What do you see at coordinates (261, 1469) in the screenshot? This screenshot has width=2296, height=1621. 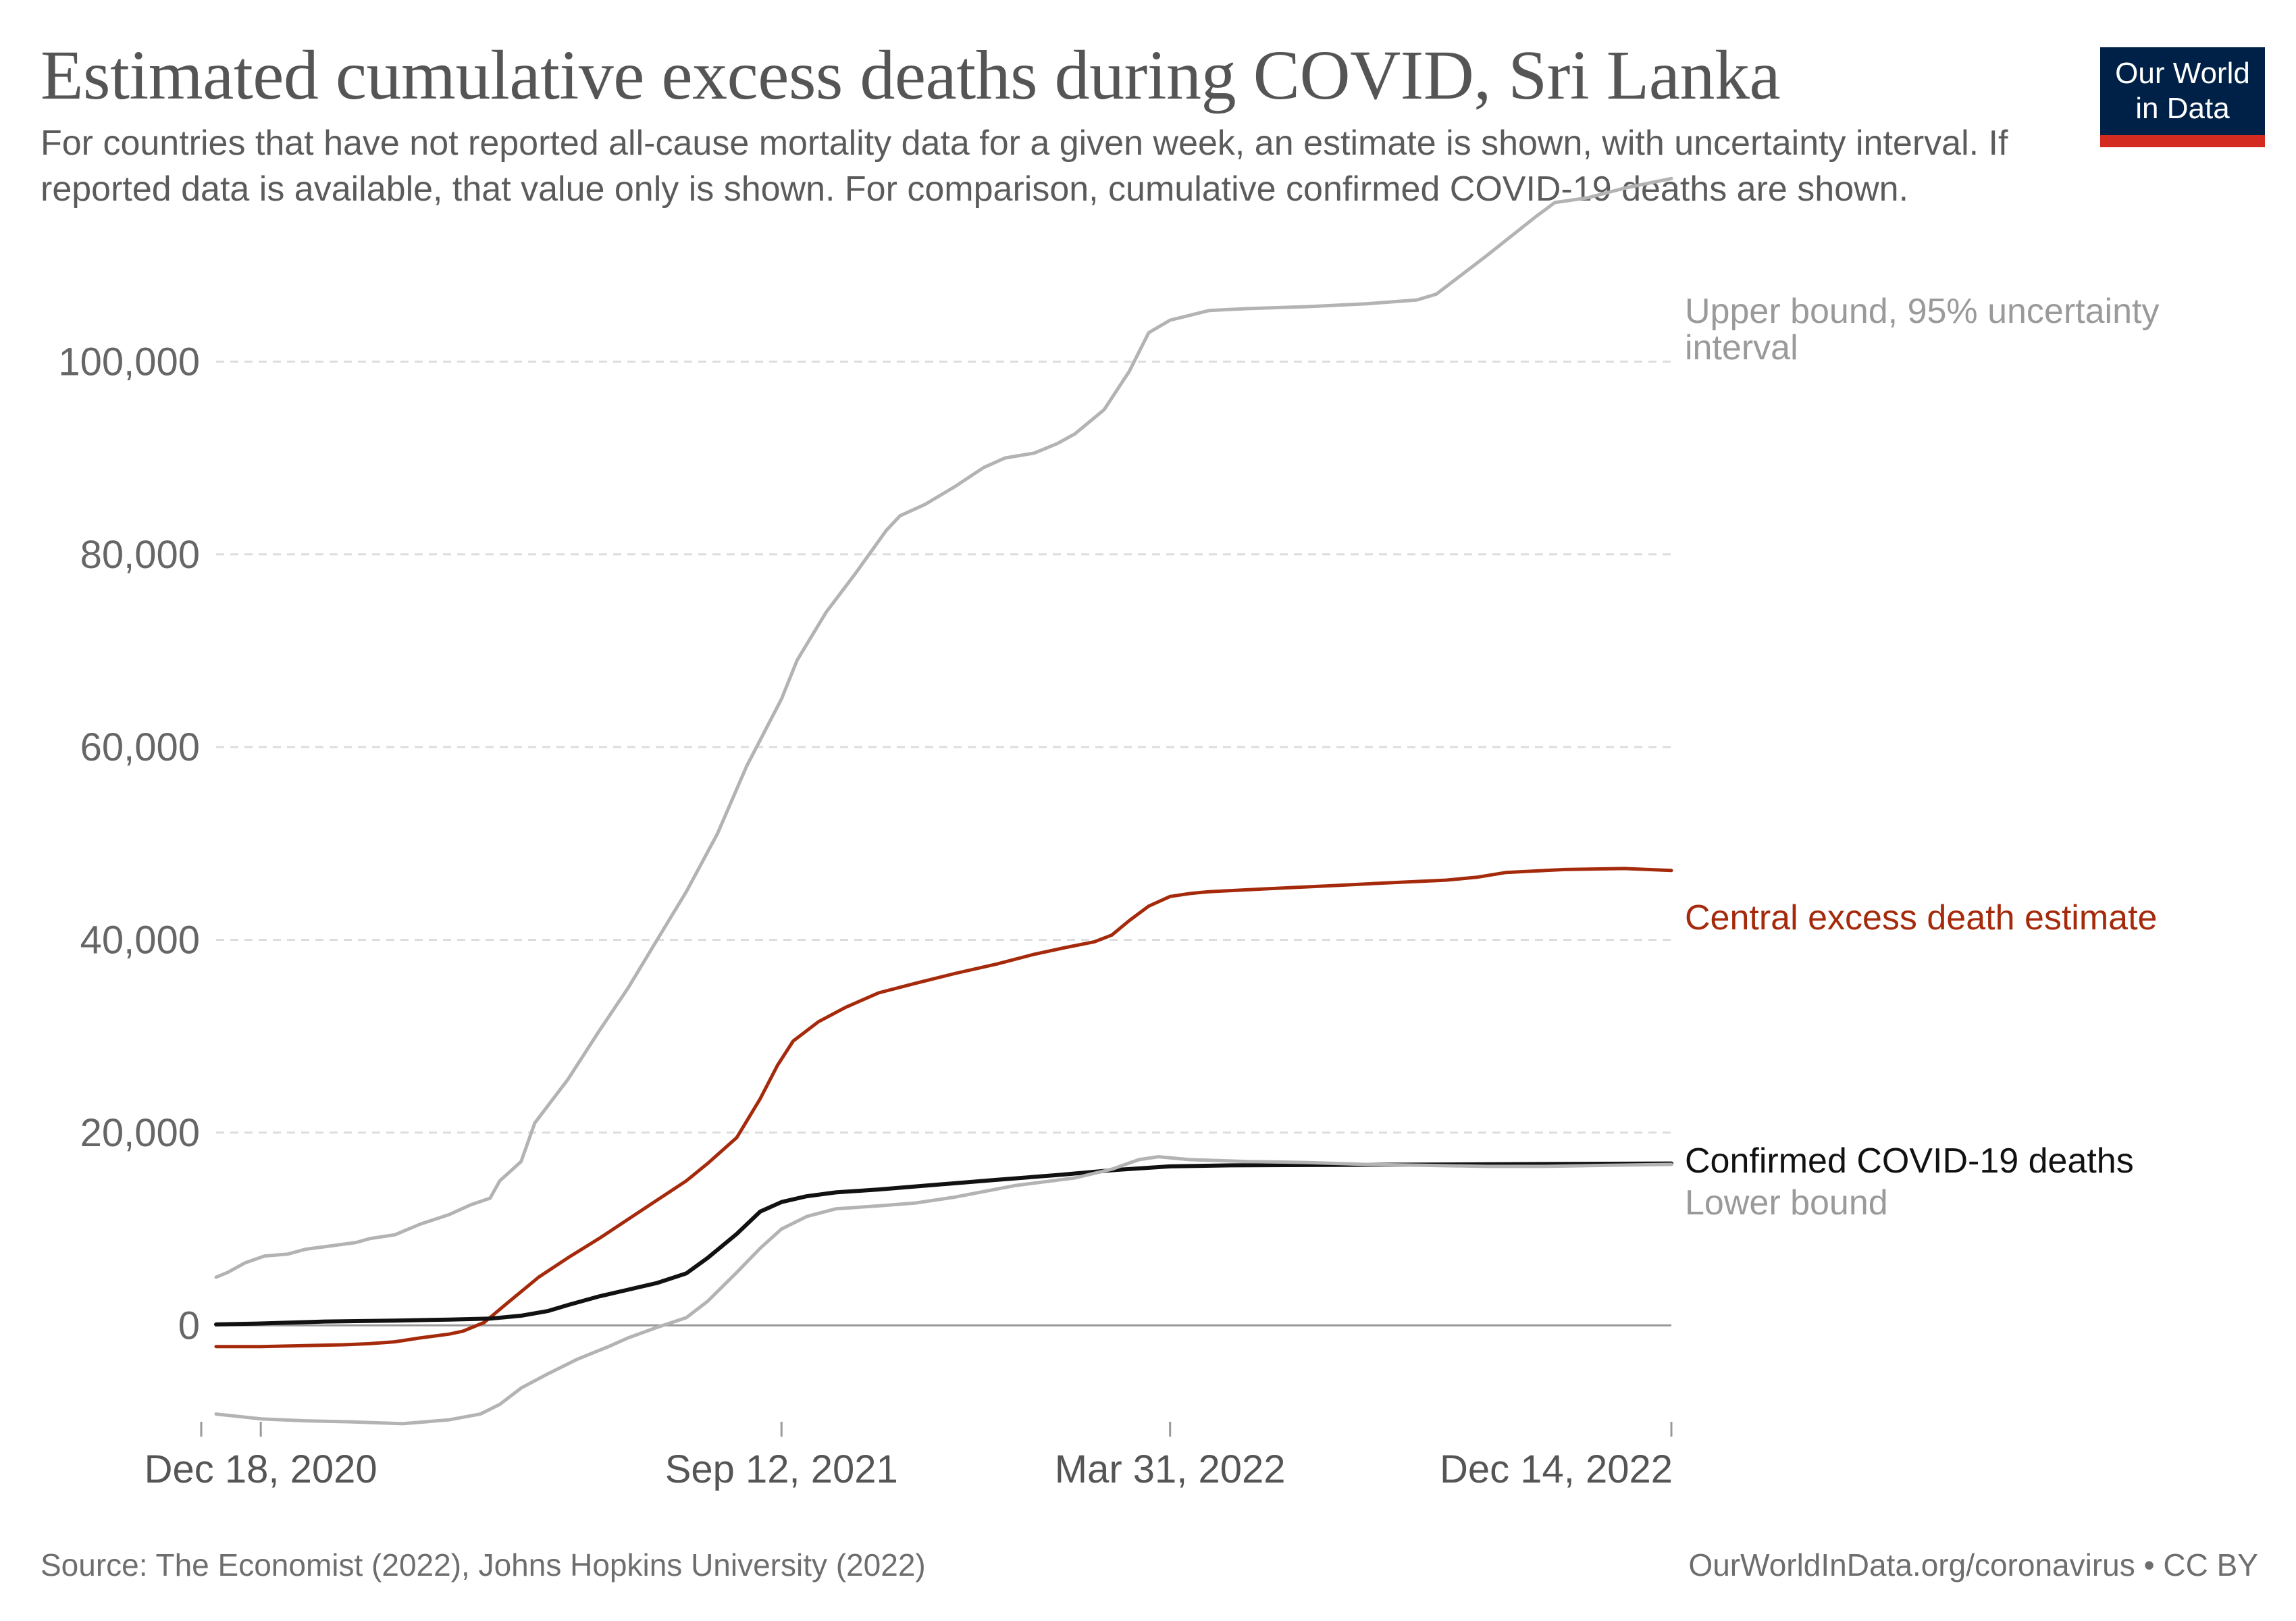 I see `x-tick-label: Dec 18, 2020` at bounding box center [261, 1469].